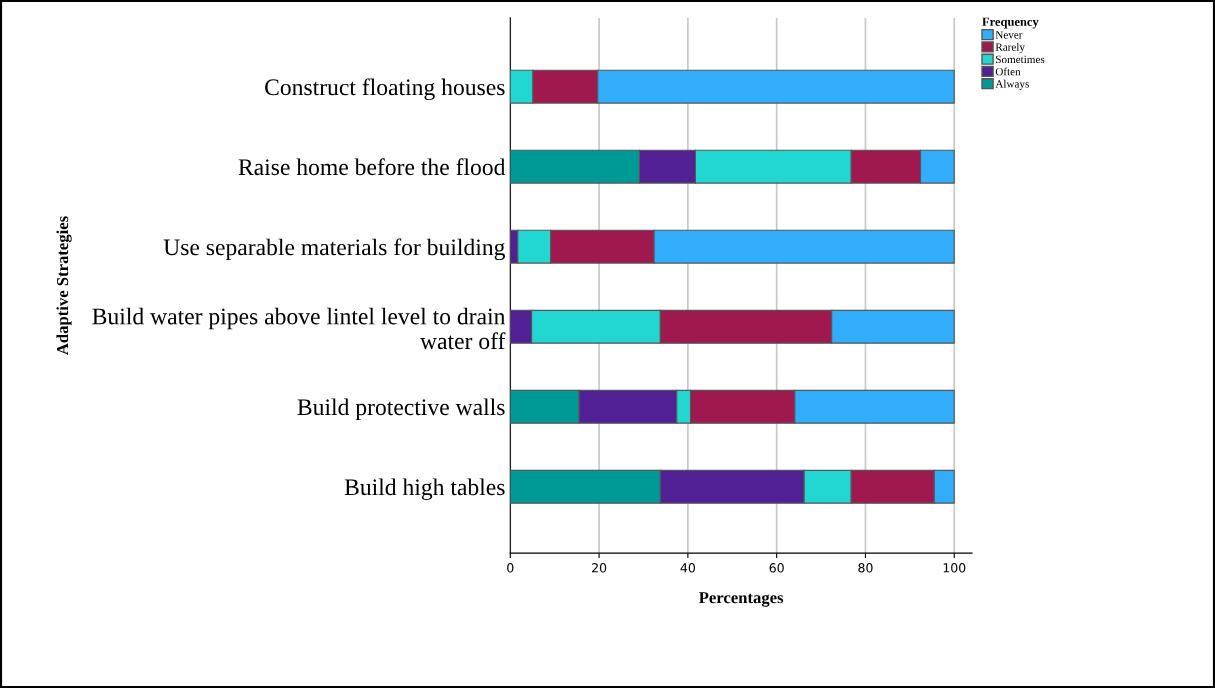 This screenshot has height=688, width=1215. I want to click on x-tick-label: 80, so click(865, 568).